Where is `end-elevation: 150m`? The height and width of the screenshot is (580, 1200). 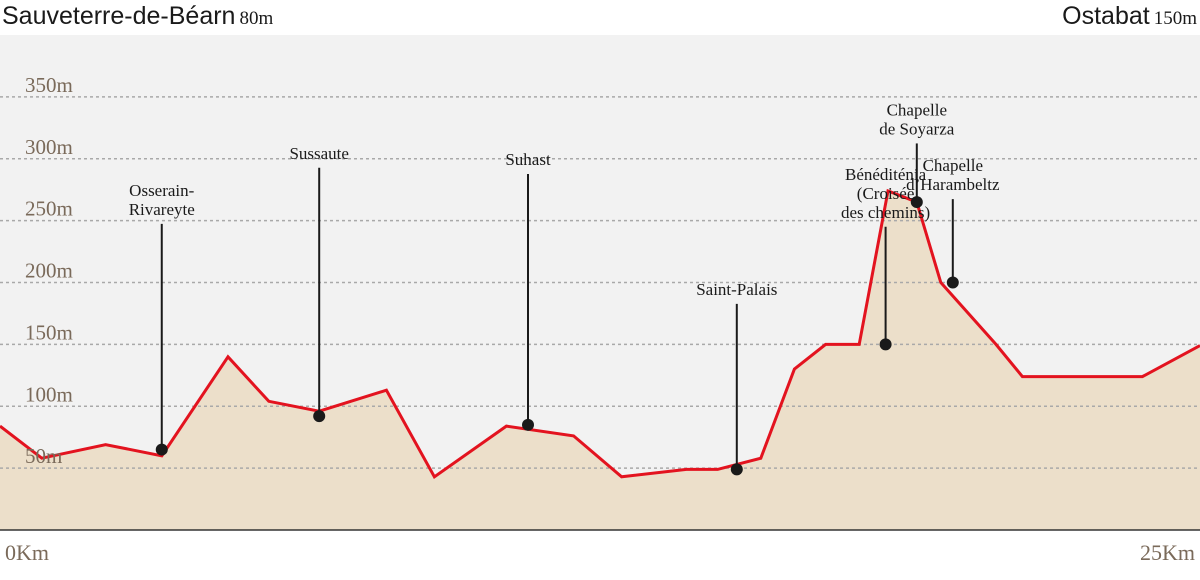 end-elevation: 150m is located at coordinates (1175, 18).